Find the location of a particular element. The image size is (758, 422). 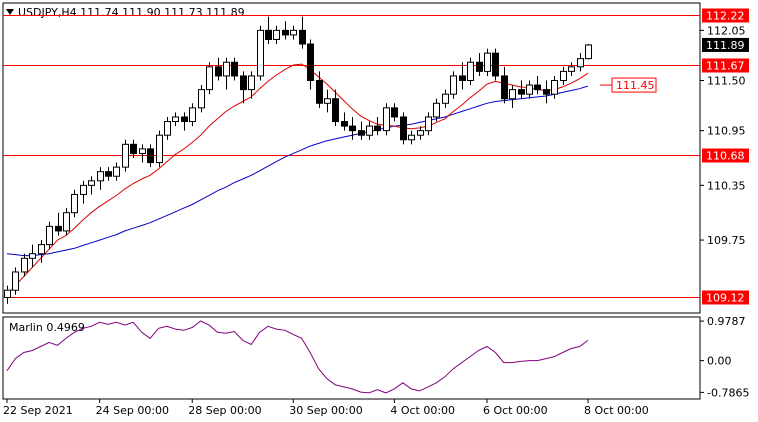

current-price-bg is located at coordinates (725, 44).